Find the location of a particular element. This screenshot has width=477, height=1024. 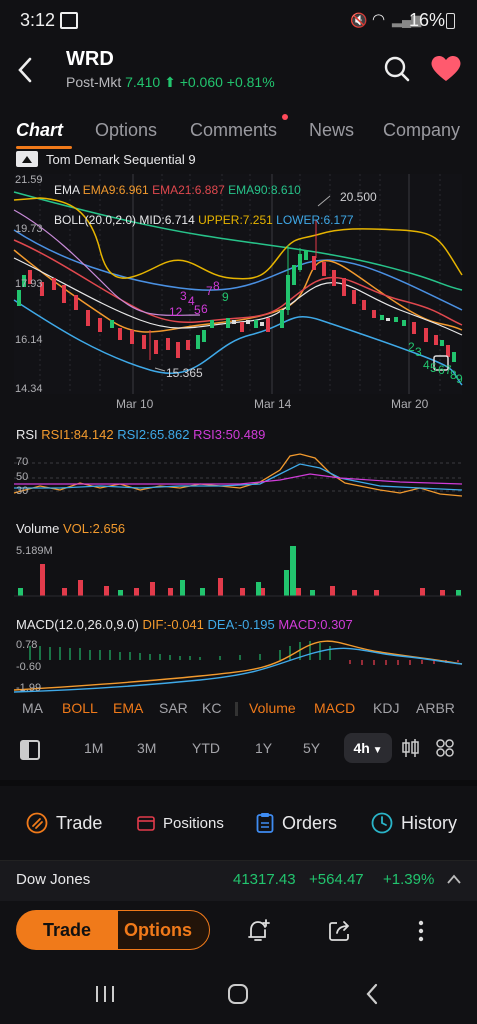

positions-action: Positions is located at coordinates (180, 823).